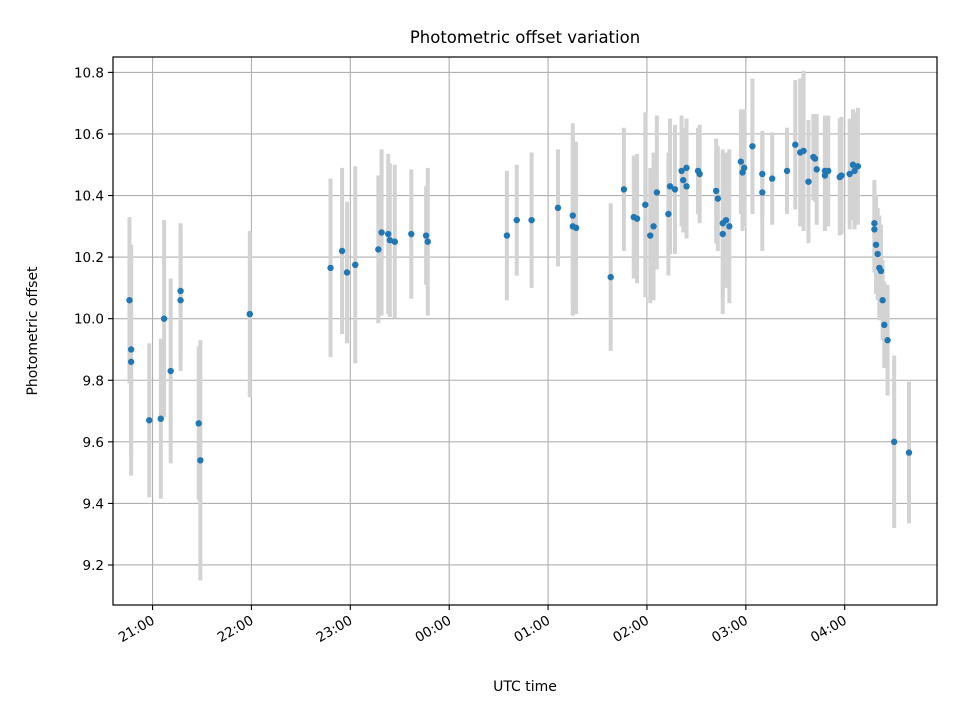  What do you see at coordinates (93, 443) in the screenshot?
I see `y-tick-label: 9.6` at bounding box center [93, 443].